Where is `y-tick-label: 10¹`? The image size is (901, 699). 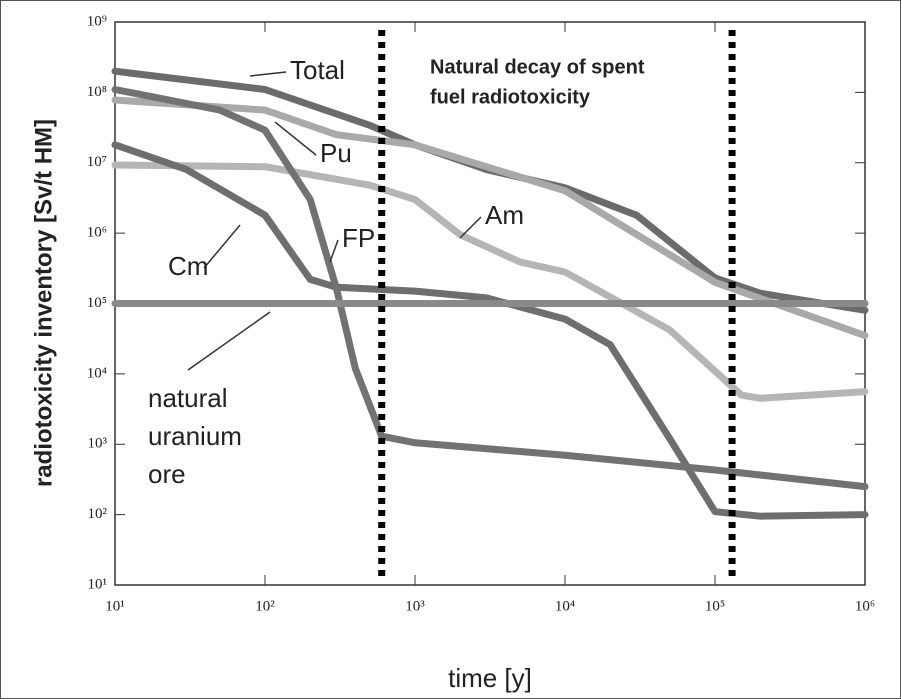
y-tick-label: 10¹ is located at coordinates (98, 584).